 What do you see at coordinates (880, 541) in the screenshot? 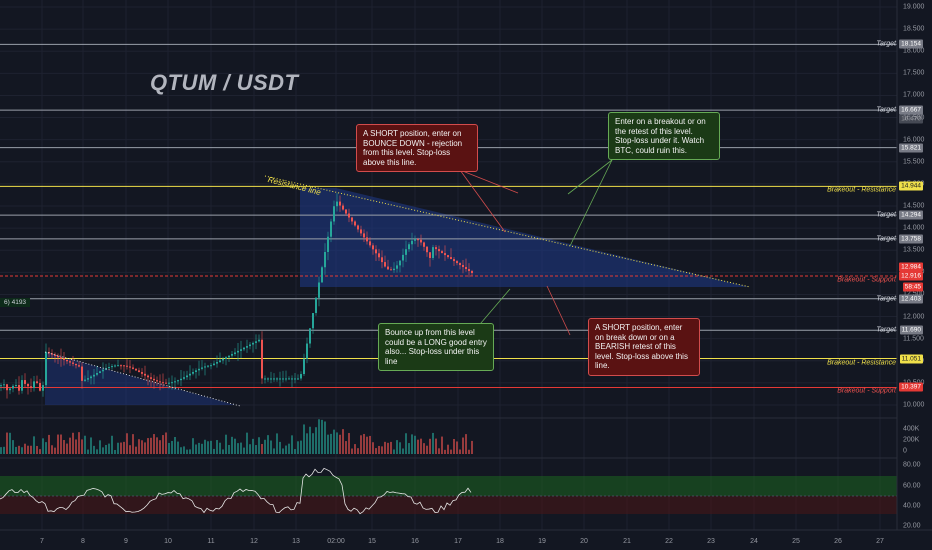
I see `time-tick: 27` at bounding box center [880, 541].